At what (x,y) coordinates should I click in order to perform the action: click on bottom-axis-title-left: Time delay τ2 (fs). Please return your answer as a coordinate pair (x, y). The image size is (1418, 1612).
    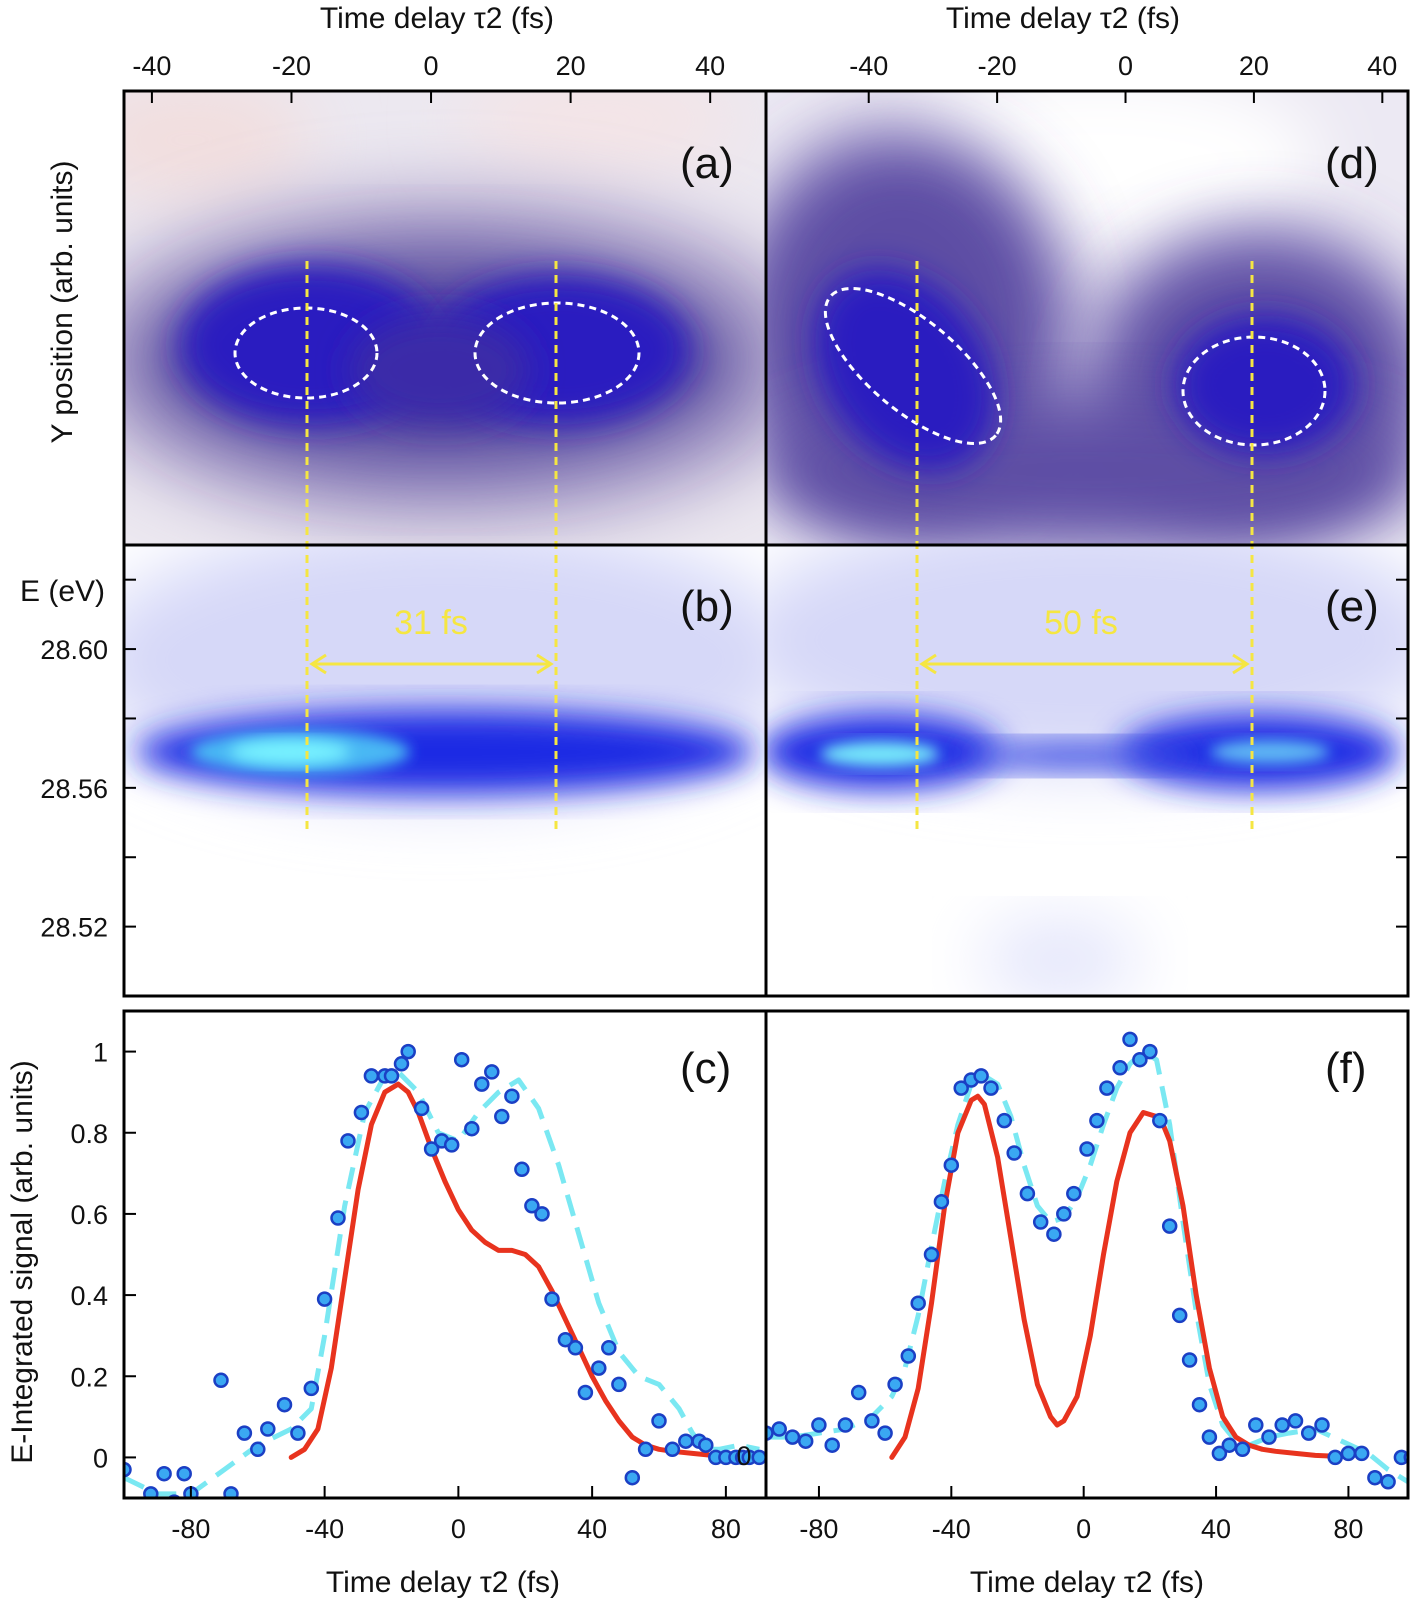
    Looking at the image, I should click on (443, 1582).